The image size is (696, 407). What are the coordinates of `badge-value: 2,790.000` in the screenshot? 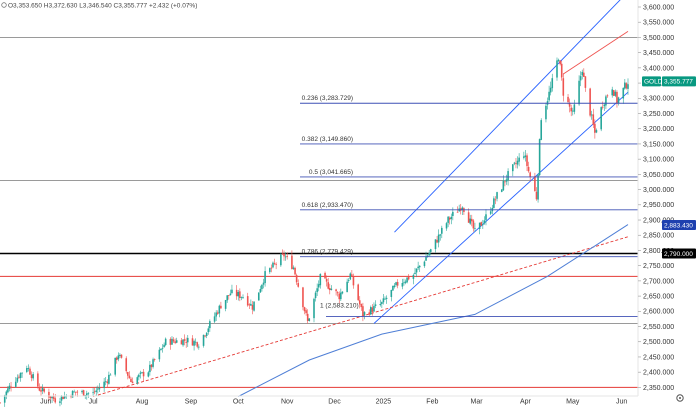 It's located at (678, 254).